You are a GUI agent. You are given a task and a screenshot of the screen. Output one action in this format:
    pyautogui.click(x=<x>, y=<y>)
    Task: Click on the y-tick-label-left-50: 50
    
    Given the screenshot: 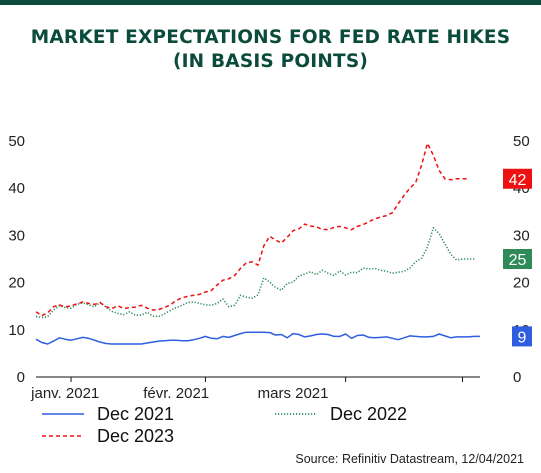 What is the action you would take?
    pyautogui.click(x=16, y=141)
    